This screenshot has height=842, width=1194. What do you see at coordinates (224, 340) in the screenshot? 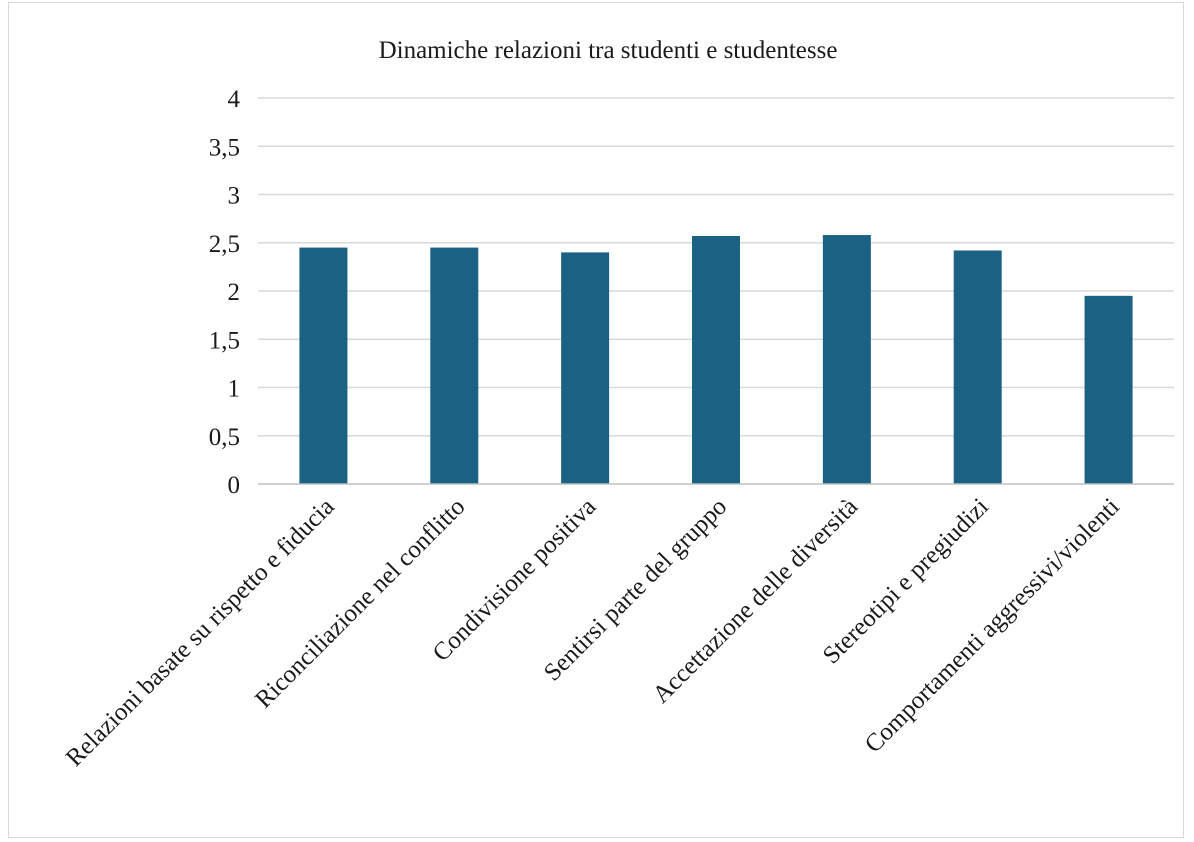
I see `y-tick-label: 1,5` at bounding box center [224, 340].